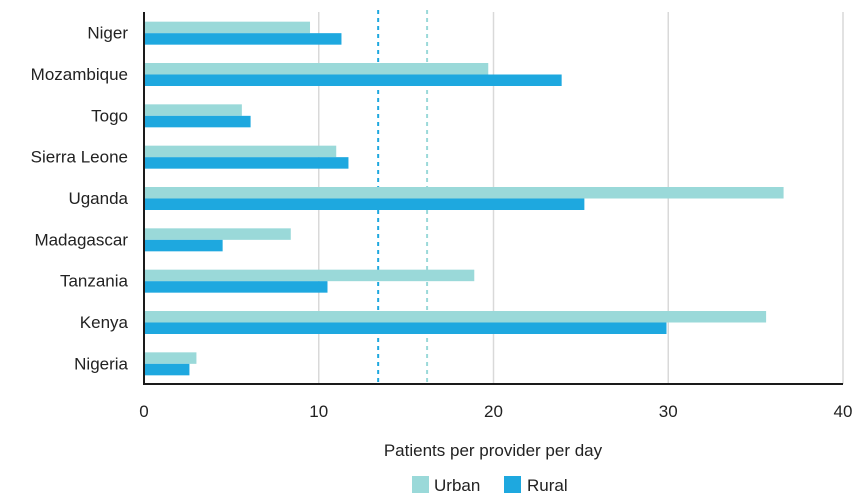 The width and height of the screenshot is (857, 494). Describe the element at coordinates (227, 27) in the screenshot. I see `bar-urban-niger` at that location.